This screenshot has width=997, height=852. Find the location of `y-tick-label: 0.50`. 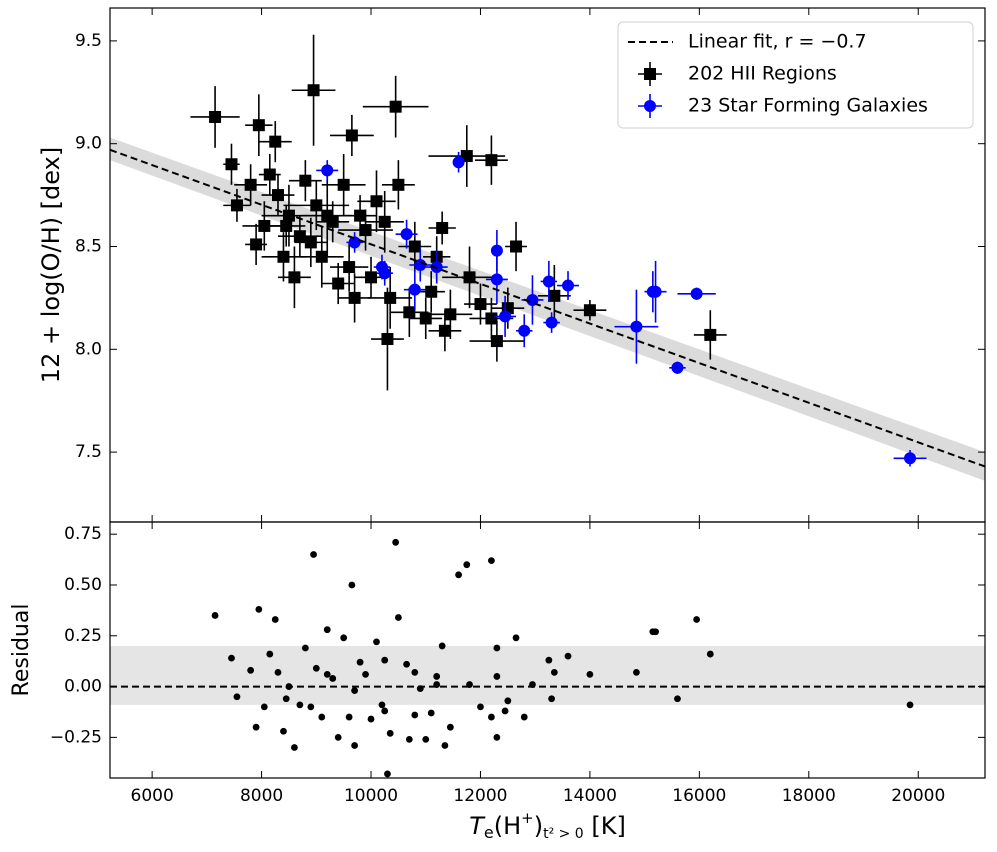

y-tick-label: 0.50 is located at coordinates (83, 585).